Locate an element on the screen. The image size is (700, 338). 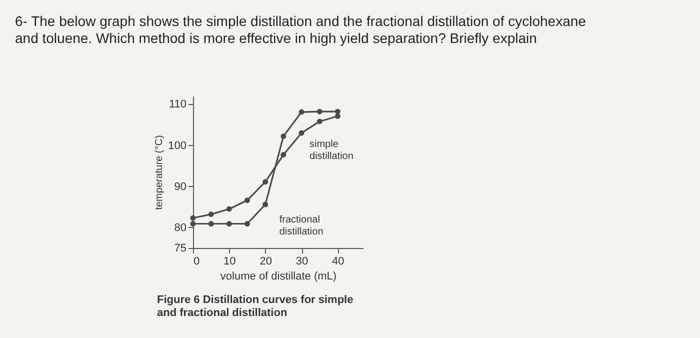
x-tick-label: 40 is located at coordinates (338, 262).